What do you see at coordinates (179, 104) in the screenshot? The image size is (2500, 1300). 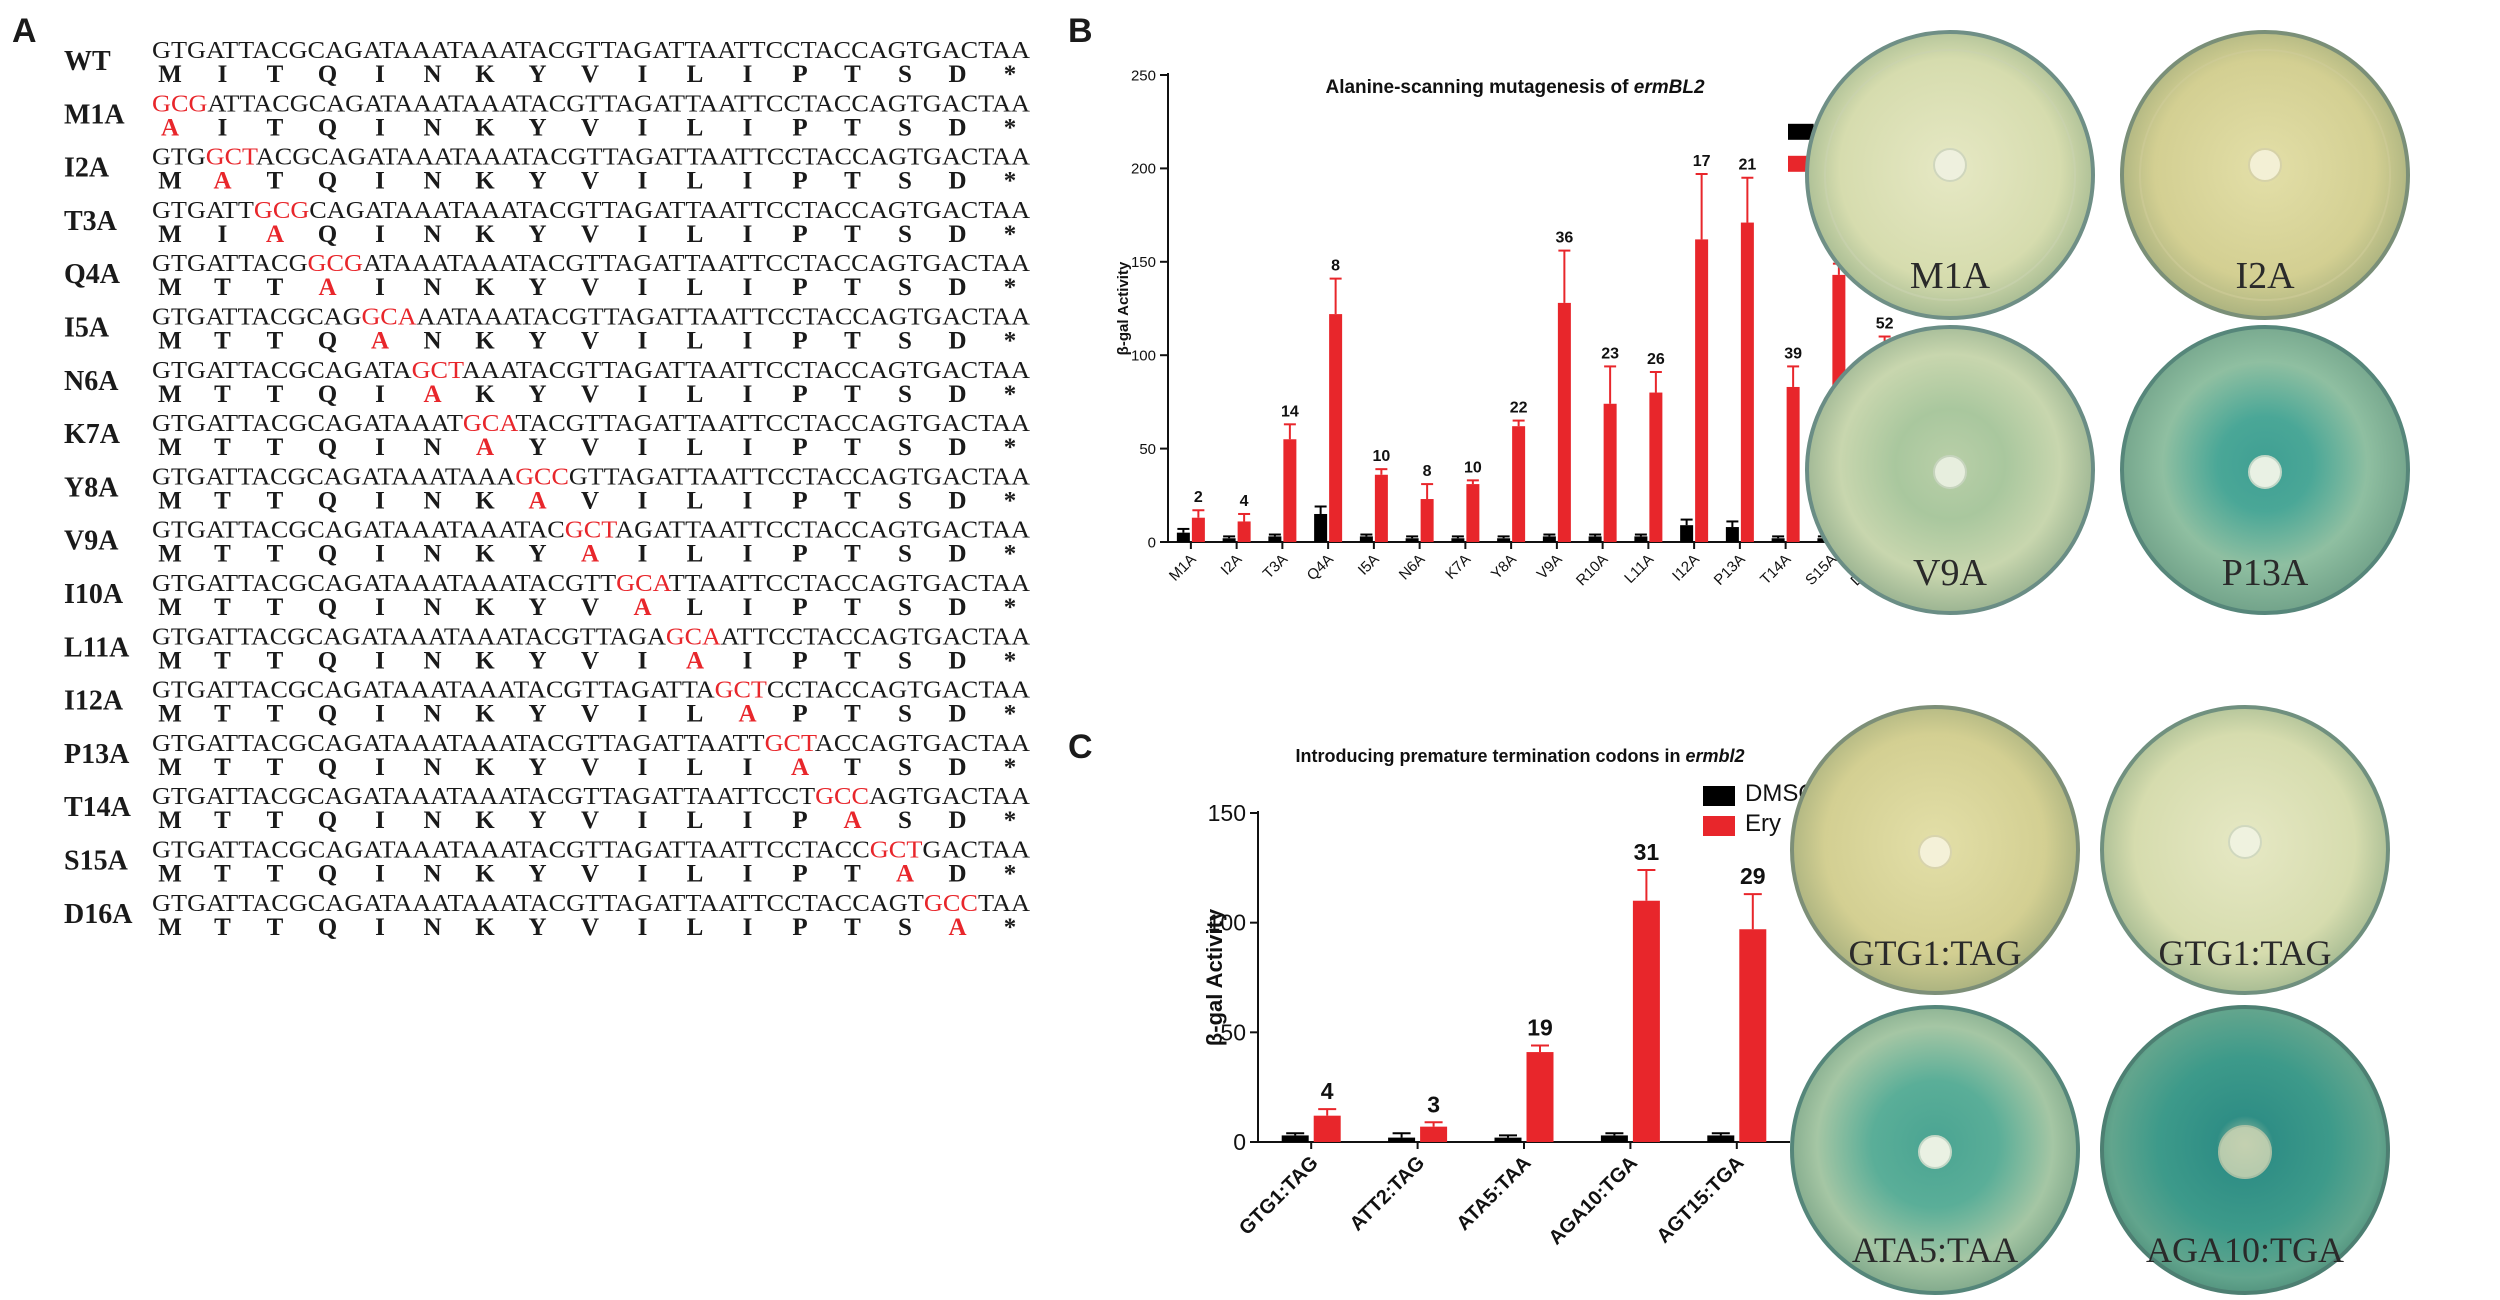 I see `seq-mutated-codon: GCG` at bounding box center [179, 104].